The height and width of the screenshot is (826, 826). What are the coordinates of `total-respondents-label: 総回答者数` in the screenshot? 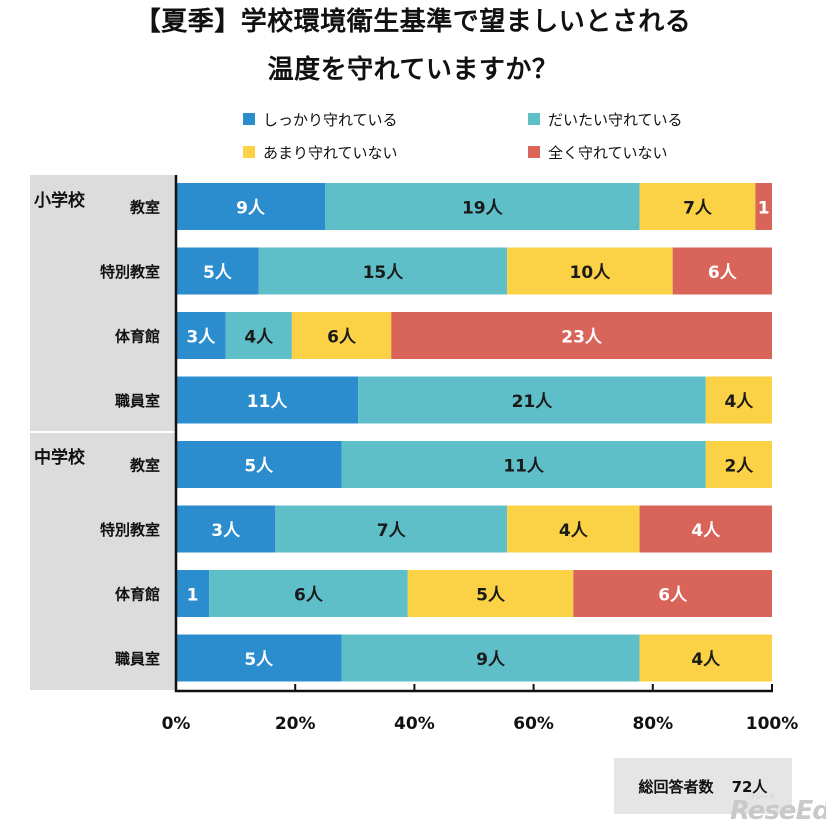 It's located at (676, 786).